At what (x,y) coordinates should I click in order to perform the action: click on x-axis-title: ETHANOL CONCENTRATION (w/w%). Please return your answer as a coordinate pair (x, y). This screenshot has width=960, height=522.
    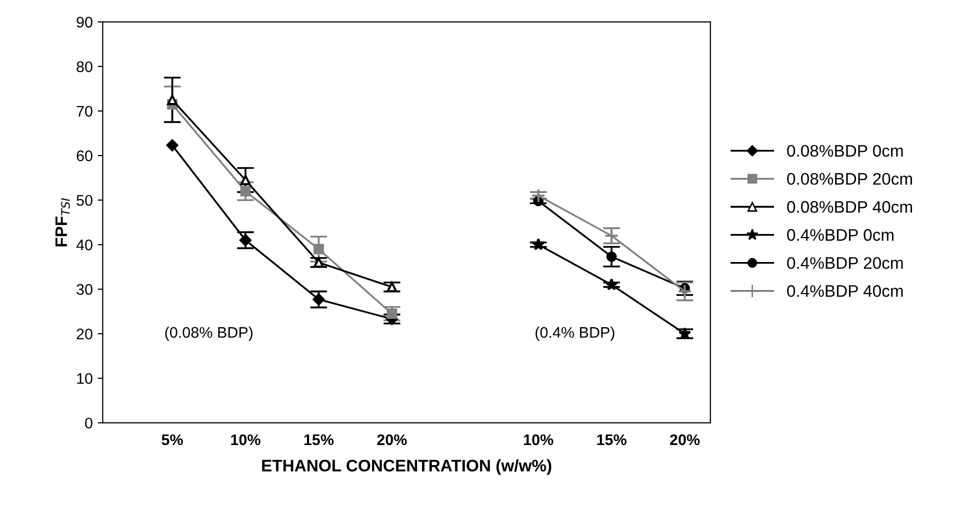
    Looking at the image, I should click on (407, 467).